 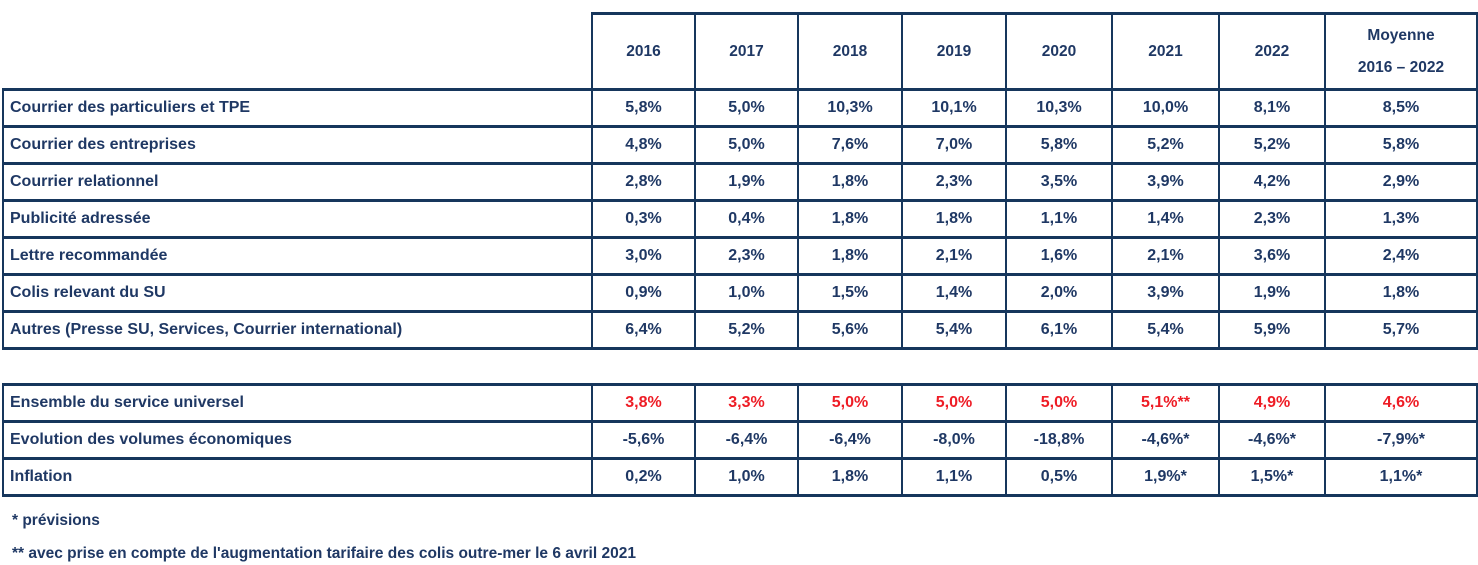 I want to click on value-cell: 2,9%, so click(x=1401, y=182).